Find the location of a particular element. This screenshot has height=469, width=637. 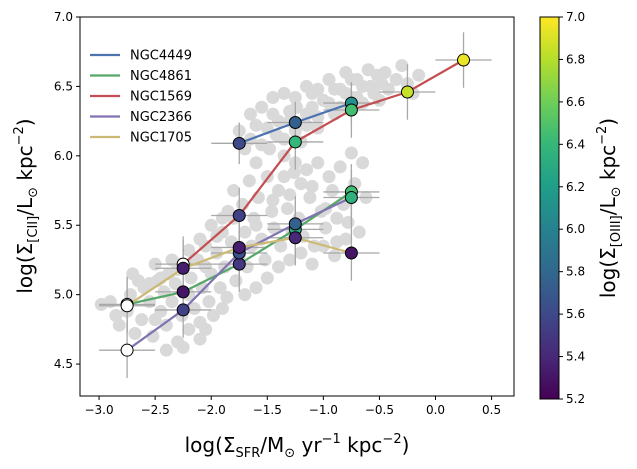

colorbar-tick-label: 5.2 is located at coordinates (575, 399).